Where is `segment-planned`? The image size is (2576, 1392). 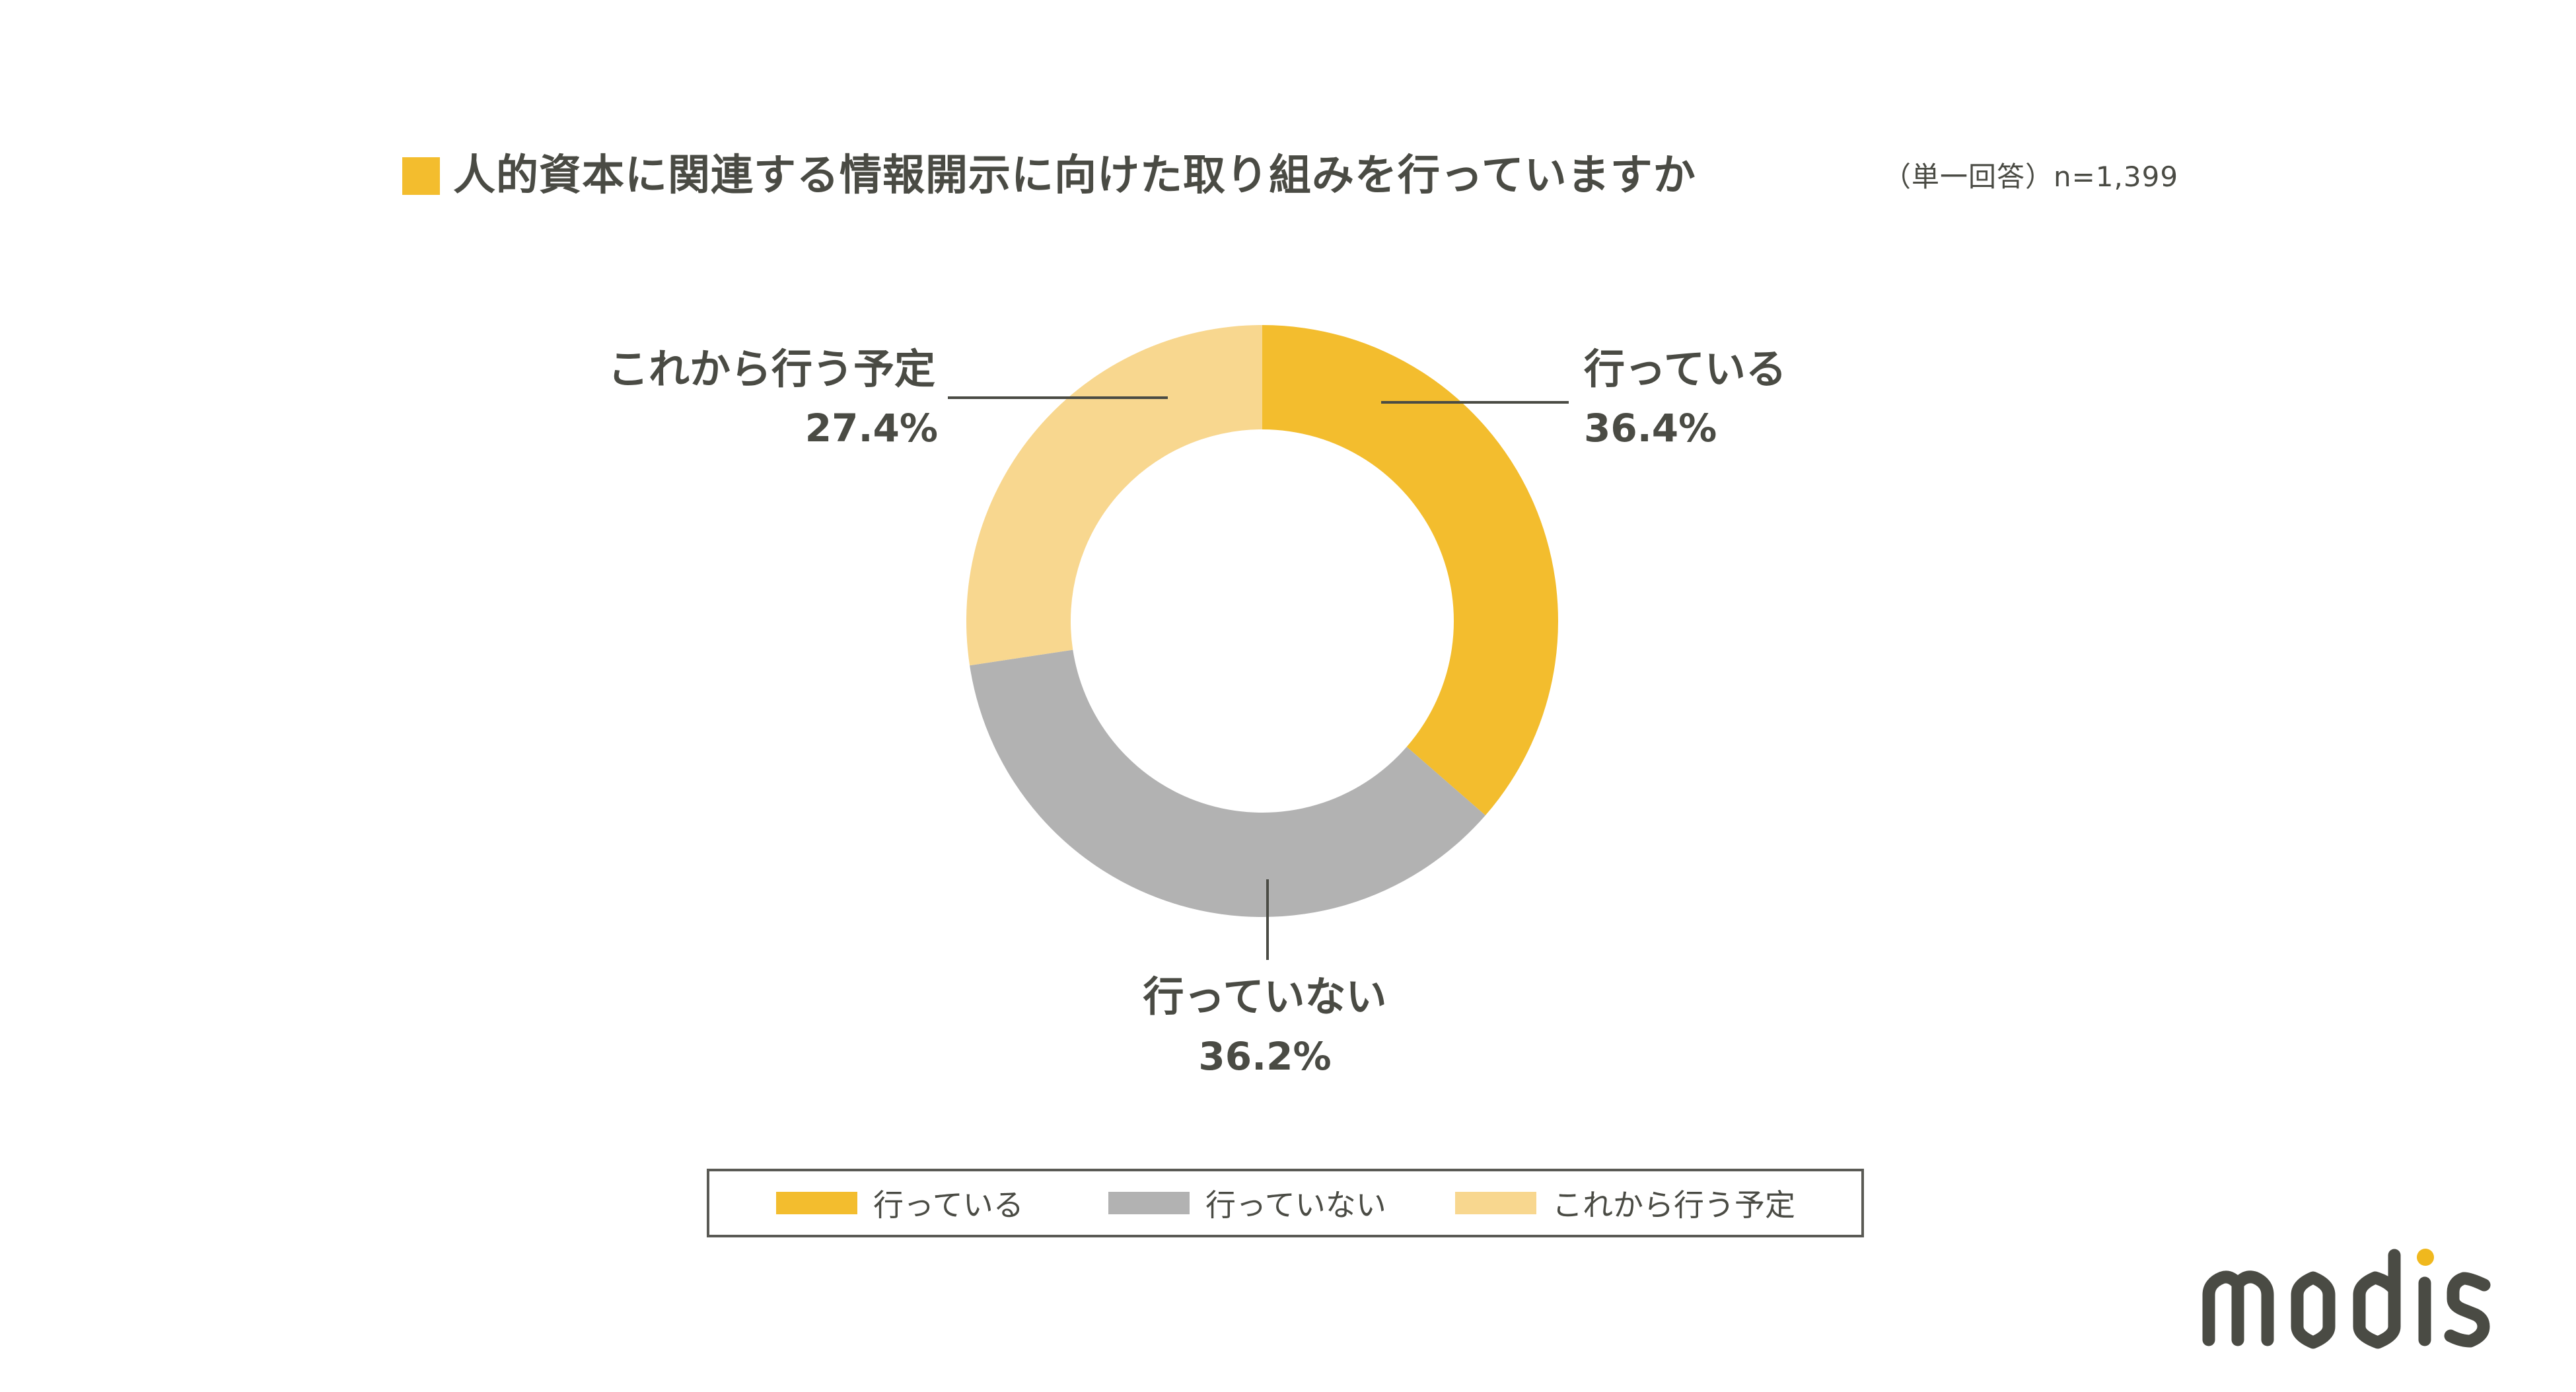
segment-planned is located at coordinates (1114, 495).